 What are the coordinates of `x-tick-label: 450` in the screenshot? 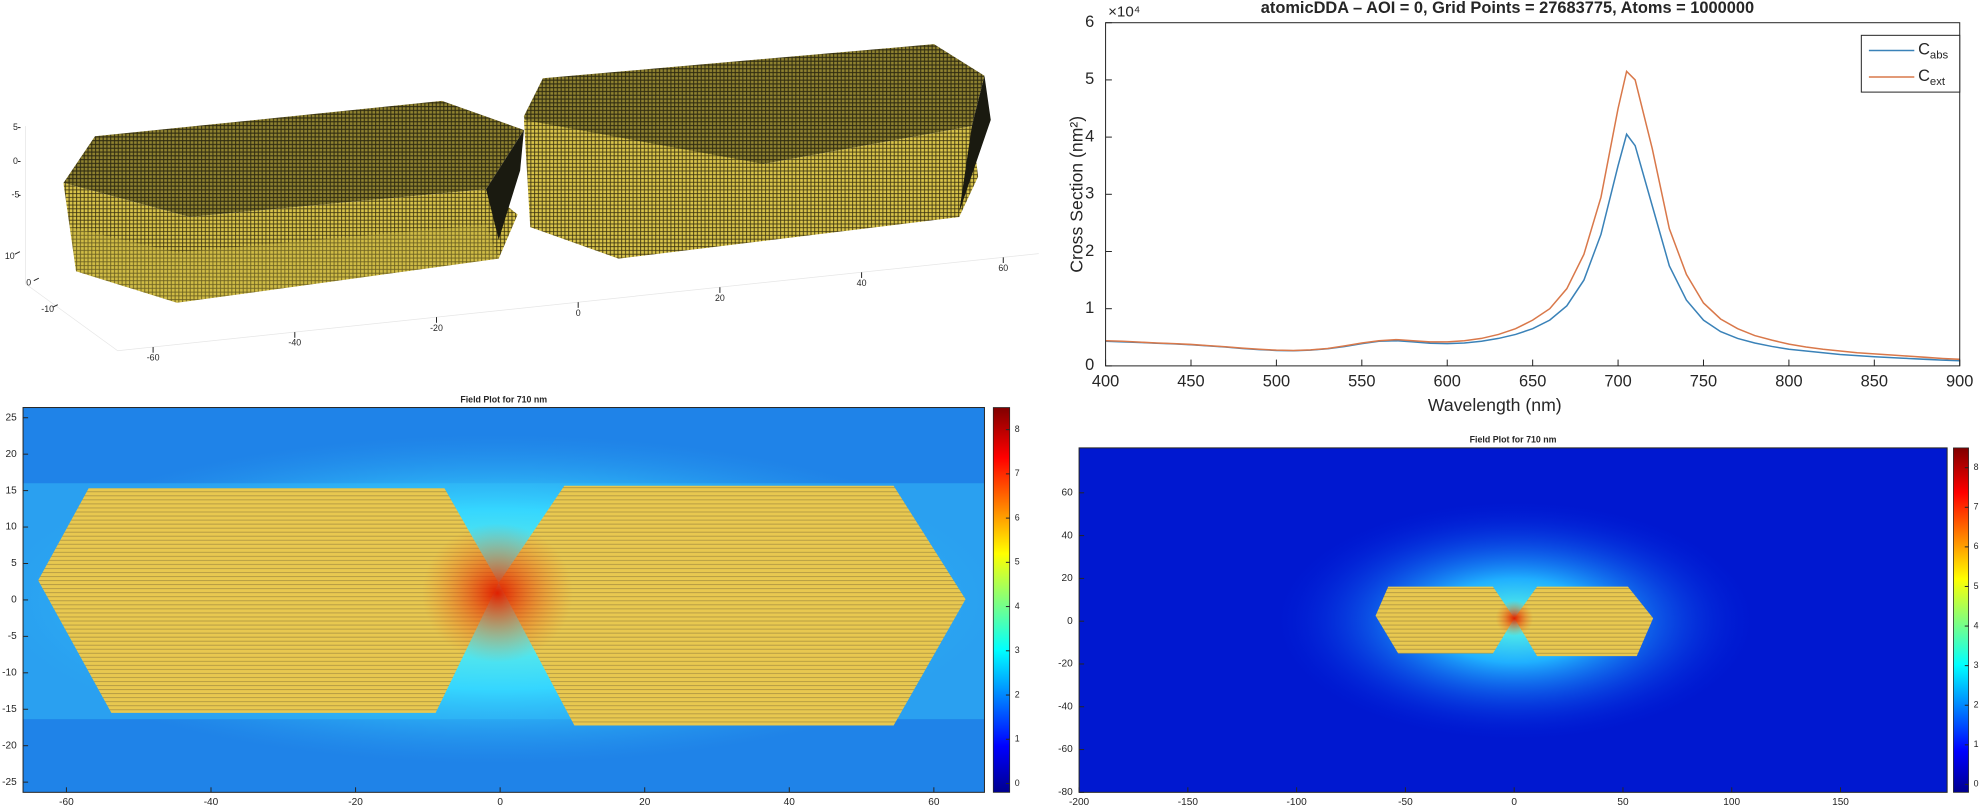 It's located at (1190, 382).